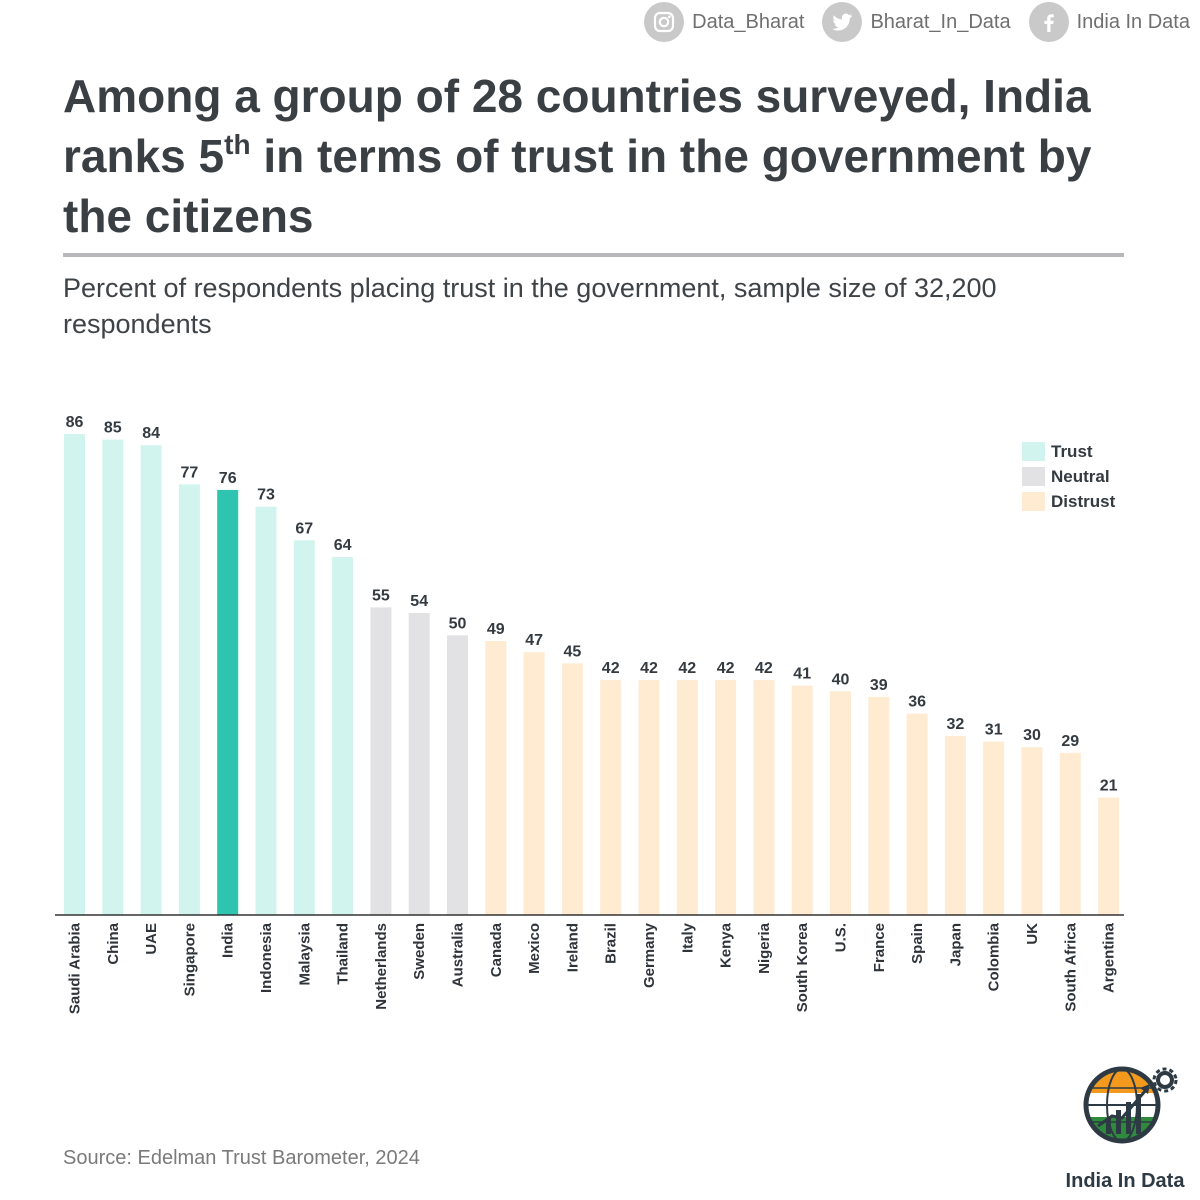  I want to click on x-tick-spain: Spain, so click(917, 943).